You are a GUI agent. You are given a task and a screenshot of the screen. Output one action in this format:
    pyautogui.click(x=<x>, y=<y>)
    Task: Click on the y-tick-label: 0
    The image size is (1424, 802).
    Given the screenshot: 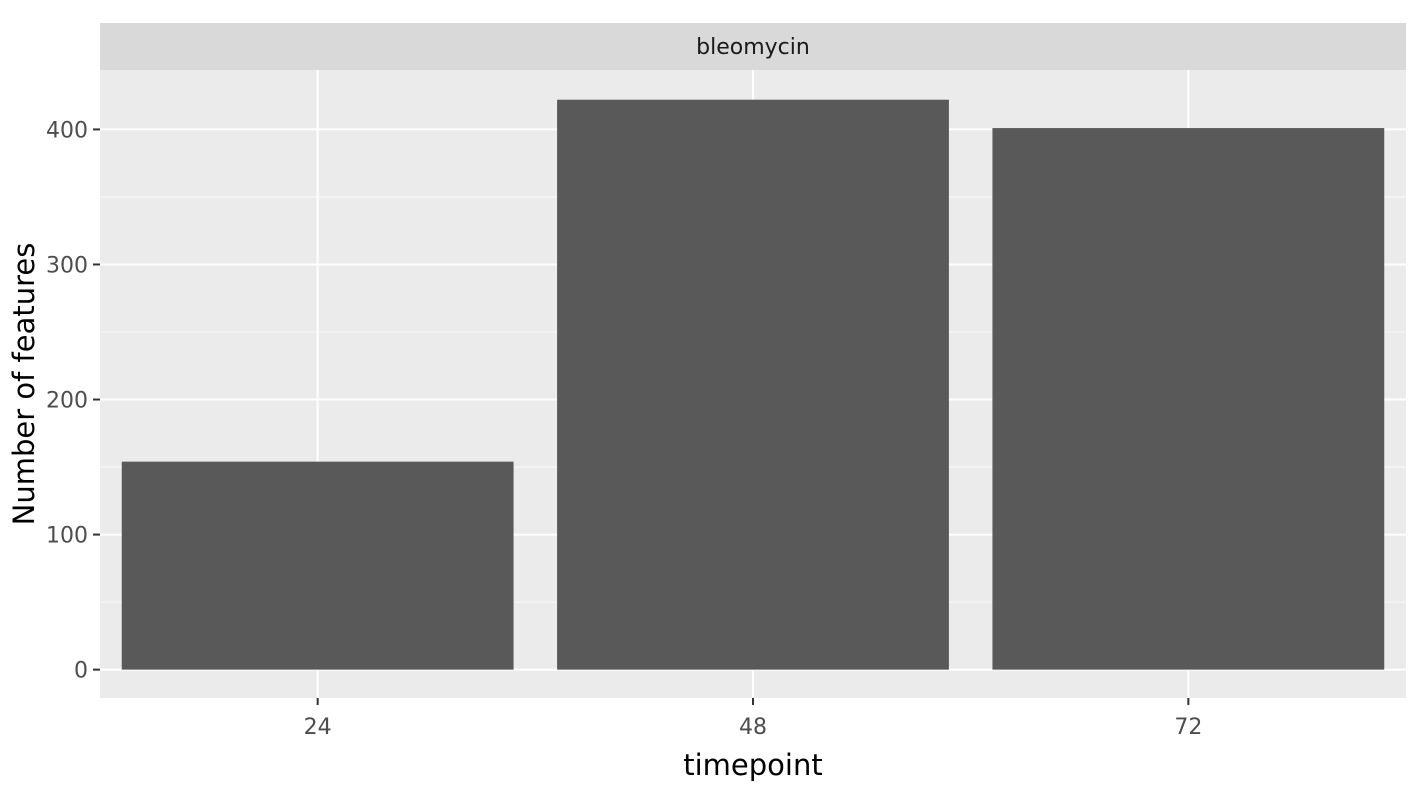 What is the action you would take?
    pyautogui.click(x=81, y=671)
    